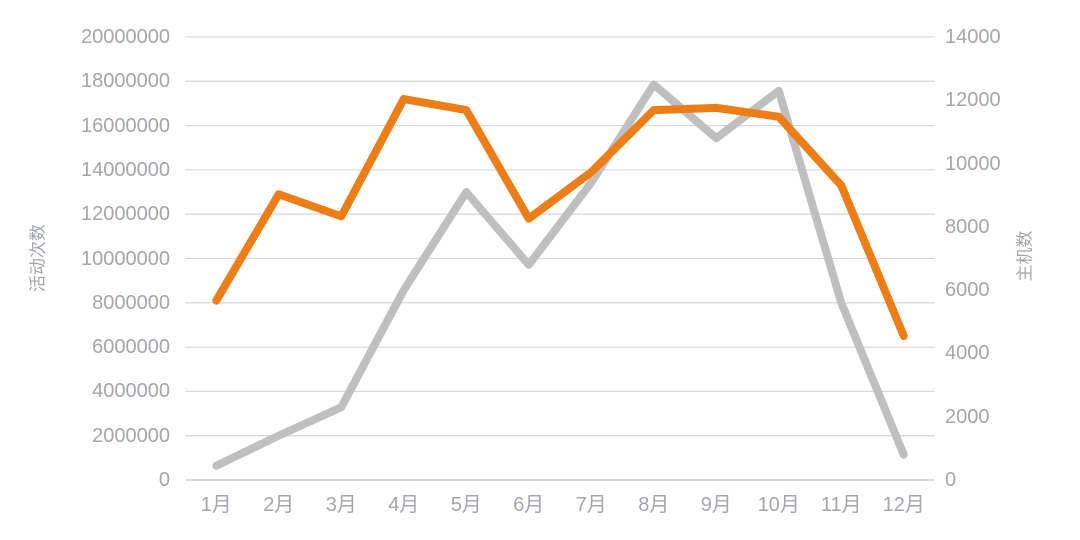  Describe the element at coordinates (279, 505) in the screenshot. I see `month-tick-label: 2月` at that location.